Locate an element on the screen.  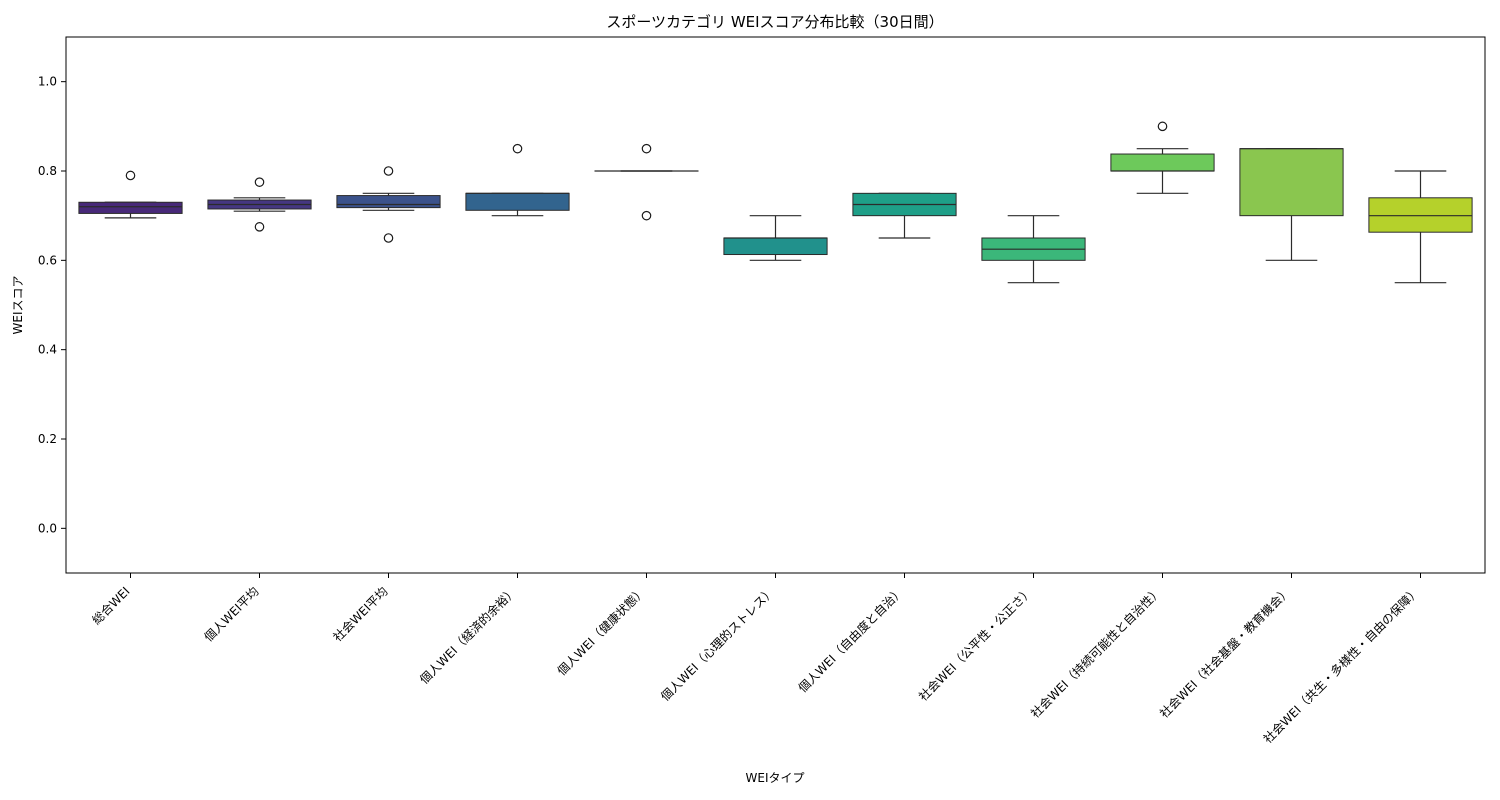
x-tick-label: 個人WEI（健康状態） is located at coordinates (601, 631).